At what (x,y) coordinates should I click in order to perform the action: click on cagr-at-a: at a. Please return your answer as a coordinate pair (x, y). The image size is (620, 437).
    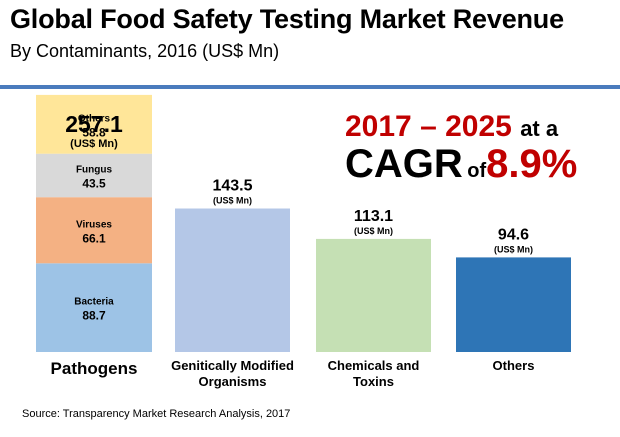
    Looking at the image, I should click on (539, 128).